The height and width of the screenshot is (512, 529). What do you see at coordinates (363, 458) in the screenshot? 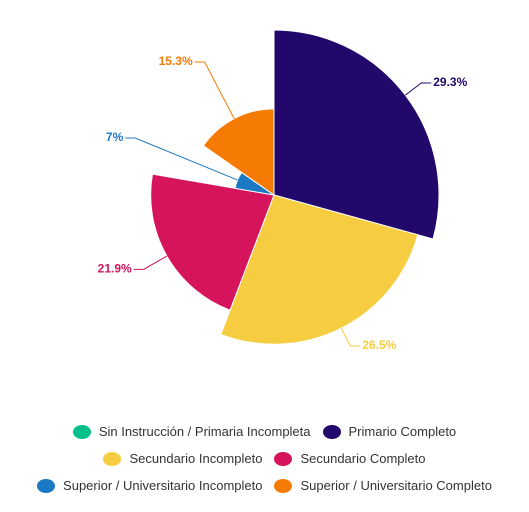
I see `legend-label: Secundario Completo` at bounding box center [363, 458].